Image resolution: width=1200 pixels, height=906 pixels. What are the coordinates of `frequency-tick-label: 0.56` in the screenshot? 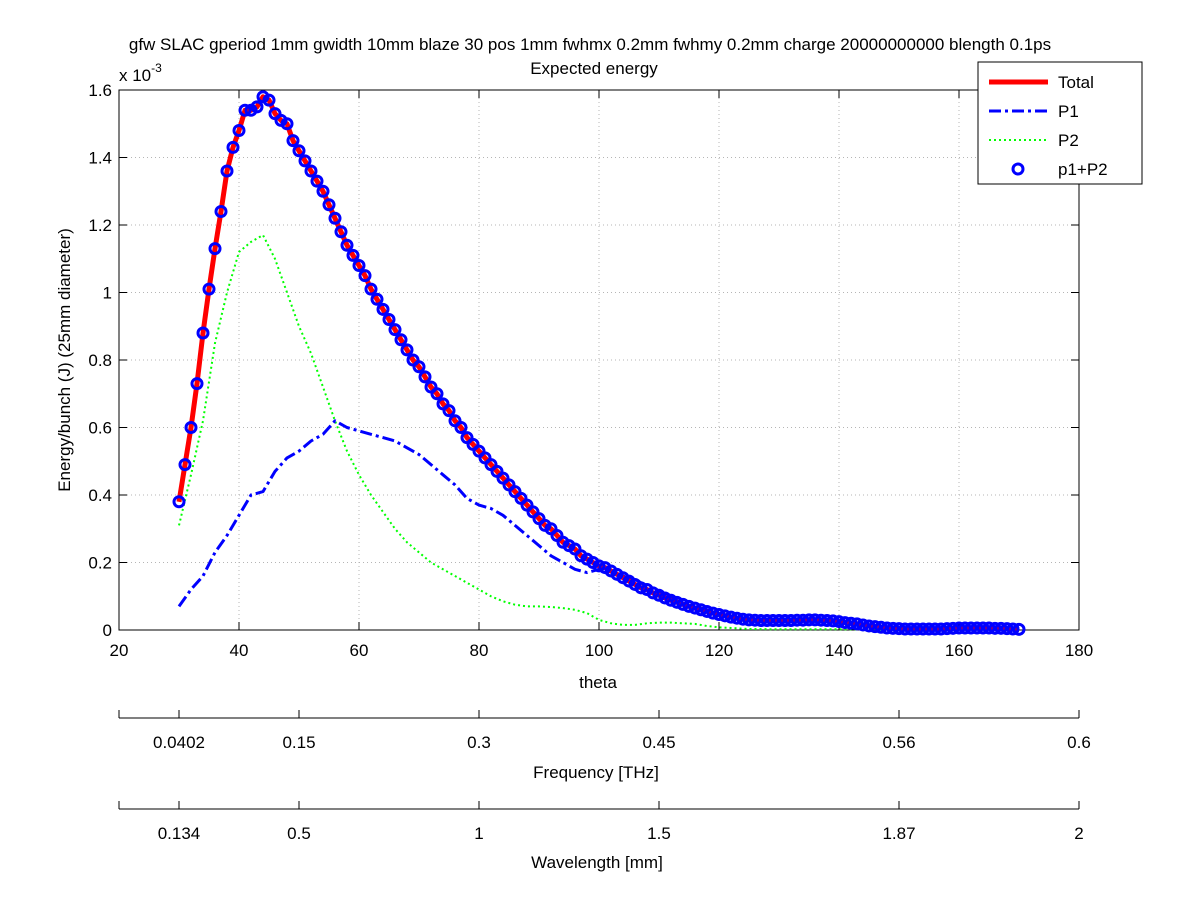 It's located at (898, 742).